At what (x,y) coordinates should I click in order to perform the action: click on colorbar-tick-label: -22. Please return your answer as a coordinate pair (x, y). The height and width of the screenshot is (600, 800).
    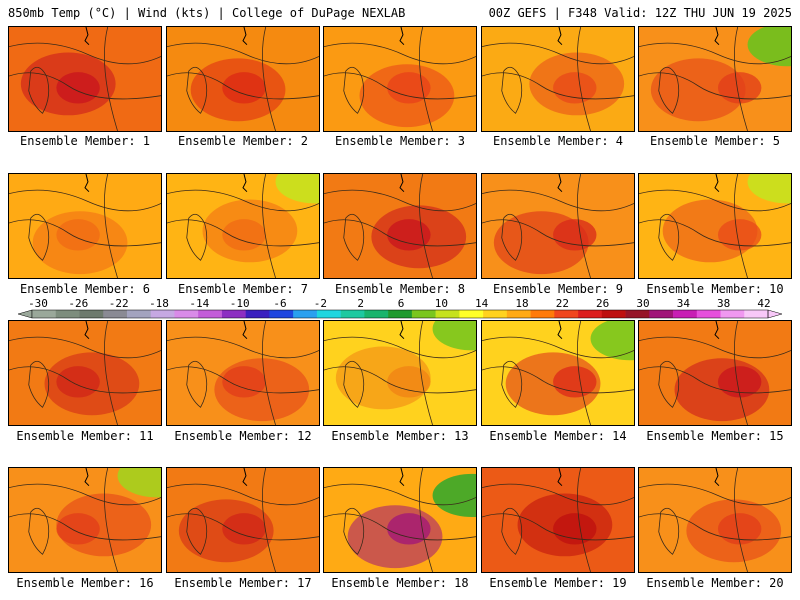
    Looking at the image, I should click on (118, 303).